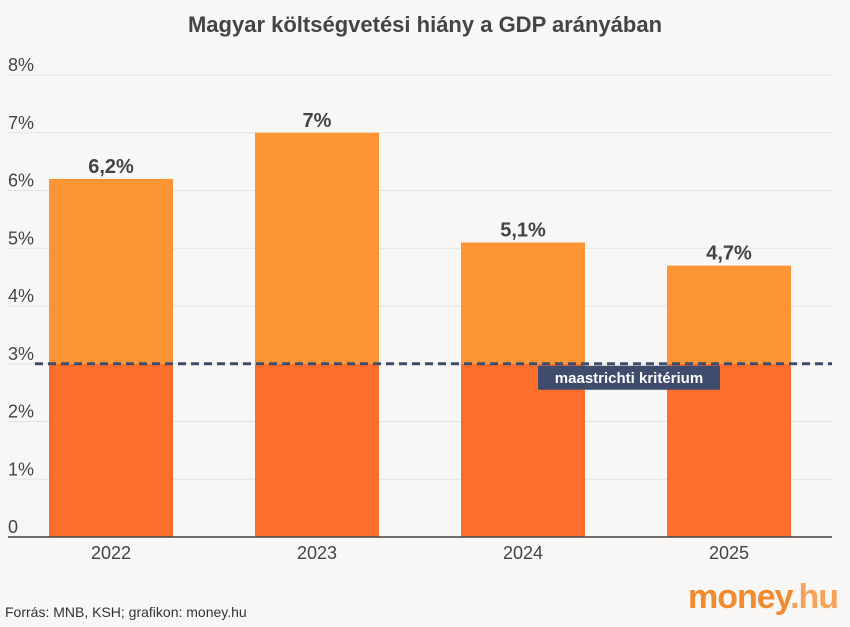 The image size is (850, 627). I want to click on y-tick-label: 8%, so click(21, 65).